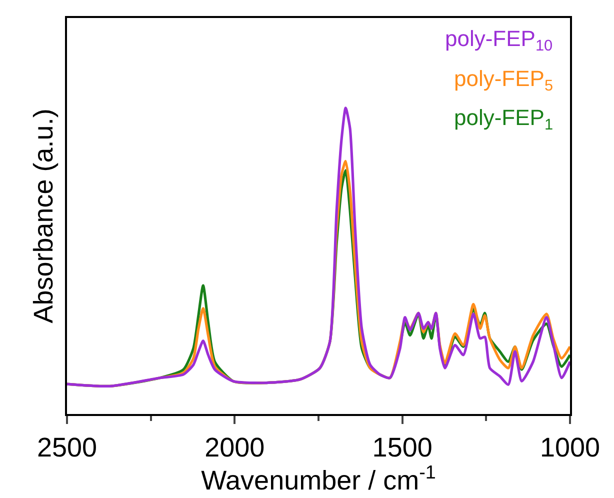 This screenshot has width=614, height=498. I want to click on text: poly-FEP$_{10}$, so click(499, 40).